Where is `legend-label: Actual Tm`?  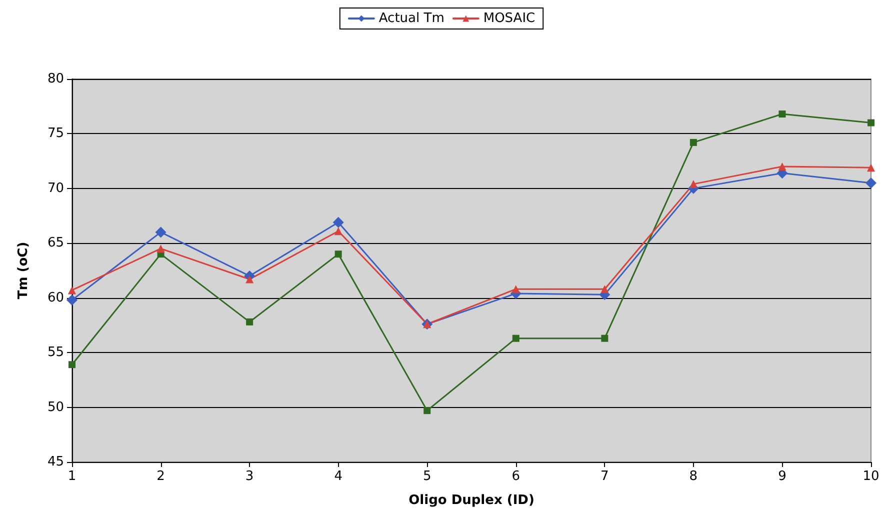
legend-label: Actual Tm is located at coordinates (411, 18).